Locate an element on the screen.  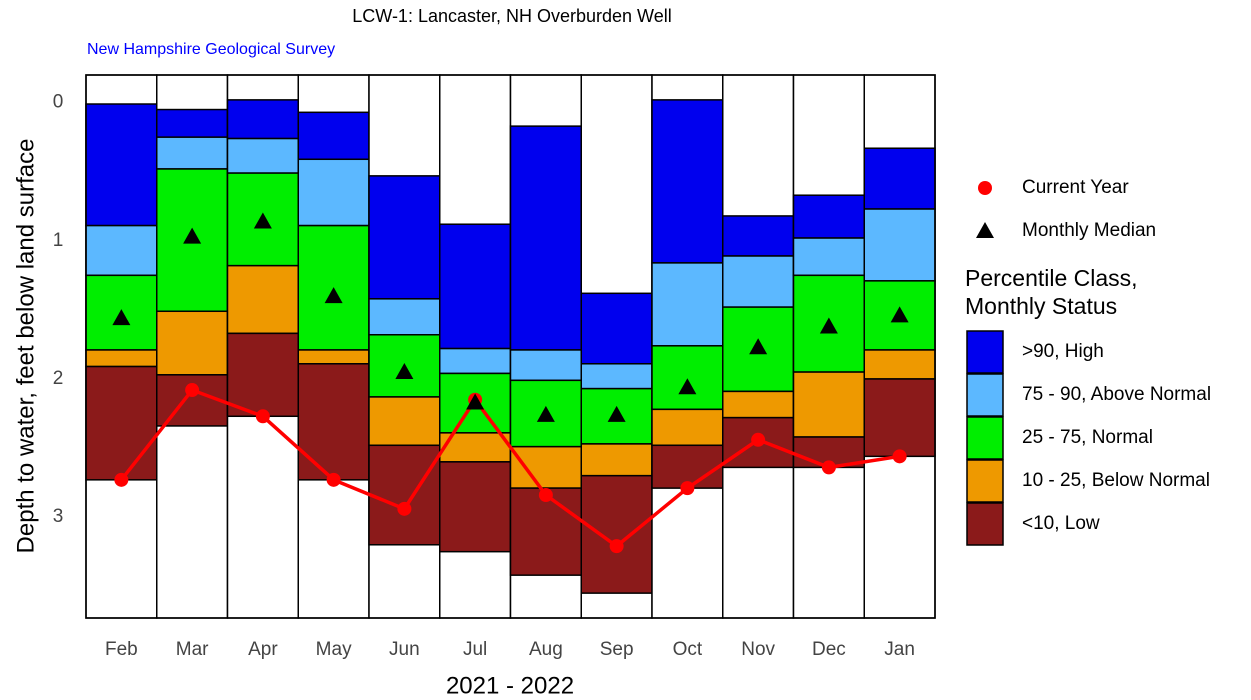
legend-label: Monthly Median is located at coordinates (1089, 230).